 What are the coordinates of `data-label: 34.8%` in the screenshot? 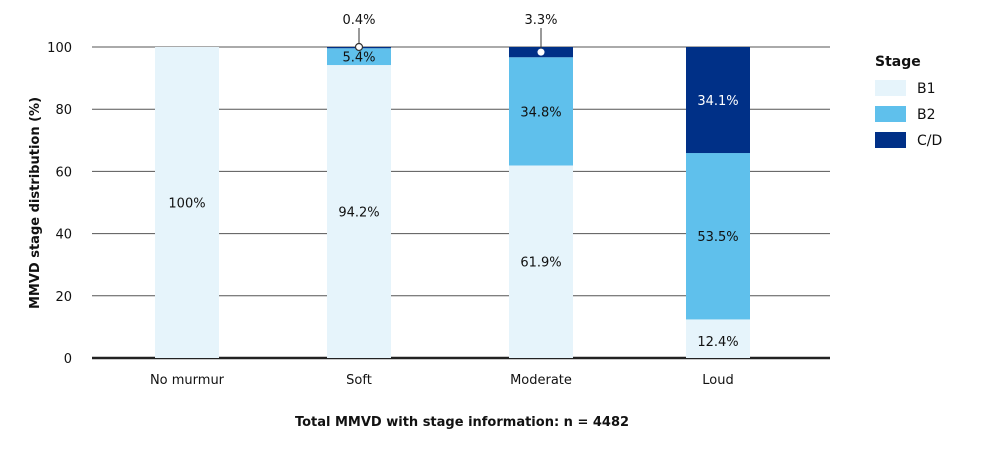 It's located at (540, 112).